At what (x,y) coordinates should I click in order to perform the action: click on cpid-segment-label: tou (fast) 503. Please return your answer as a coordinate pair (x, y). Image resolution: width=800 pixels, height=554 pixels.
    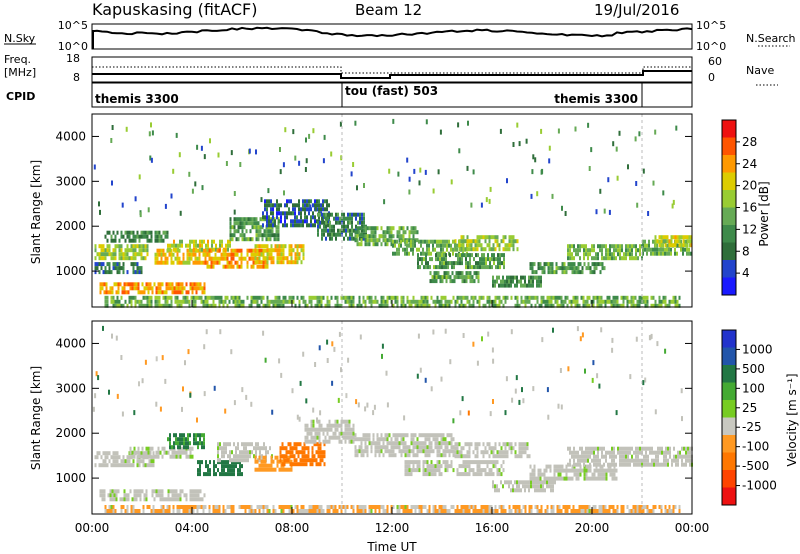
    Looking at the image, I should click on (391, 91).